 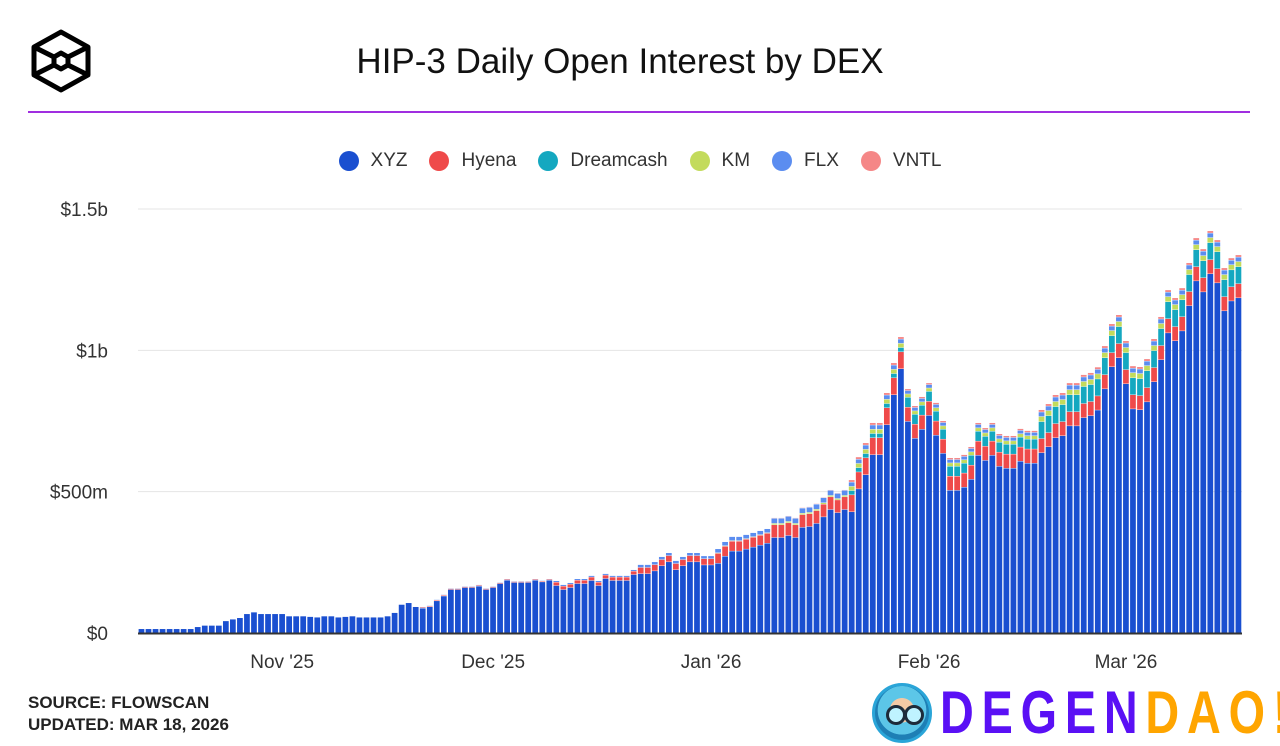 What do you see at coordinates (782, 161) in the screenshot?
I see `legend-dot-icon` at bounding box center [782, 161].